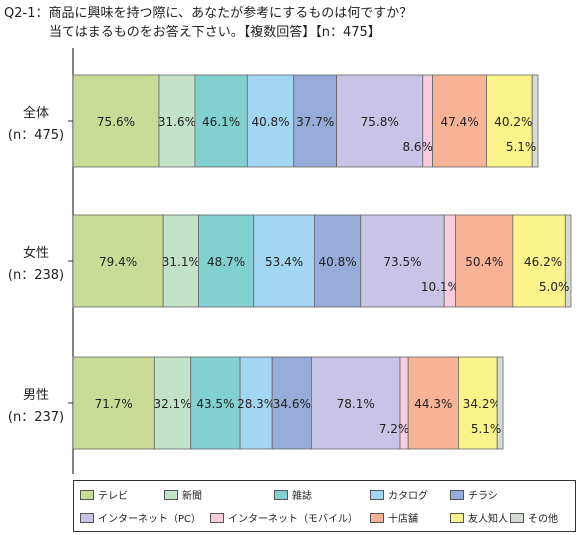 The width and height of the screenshot is (587, 535). I want to click on data-label: 28.3%, so click(256, 404).